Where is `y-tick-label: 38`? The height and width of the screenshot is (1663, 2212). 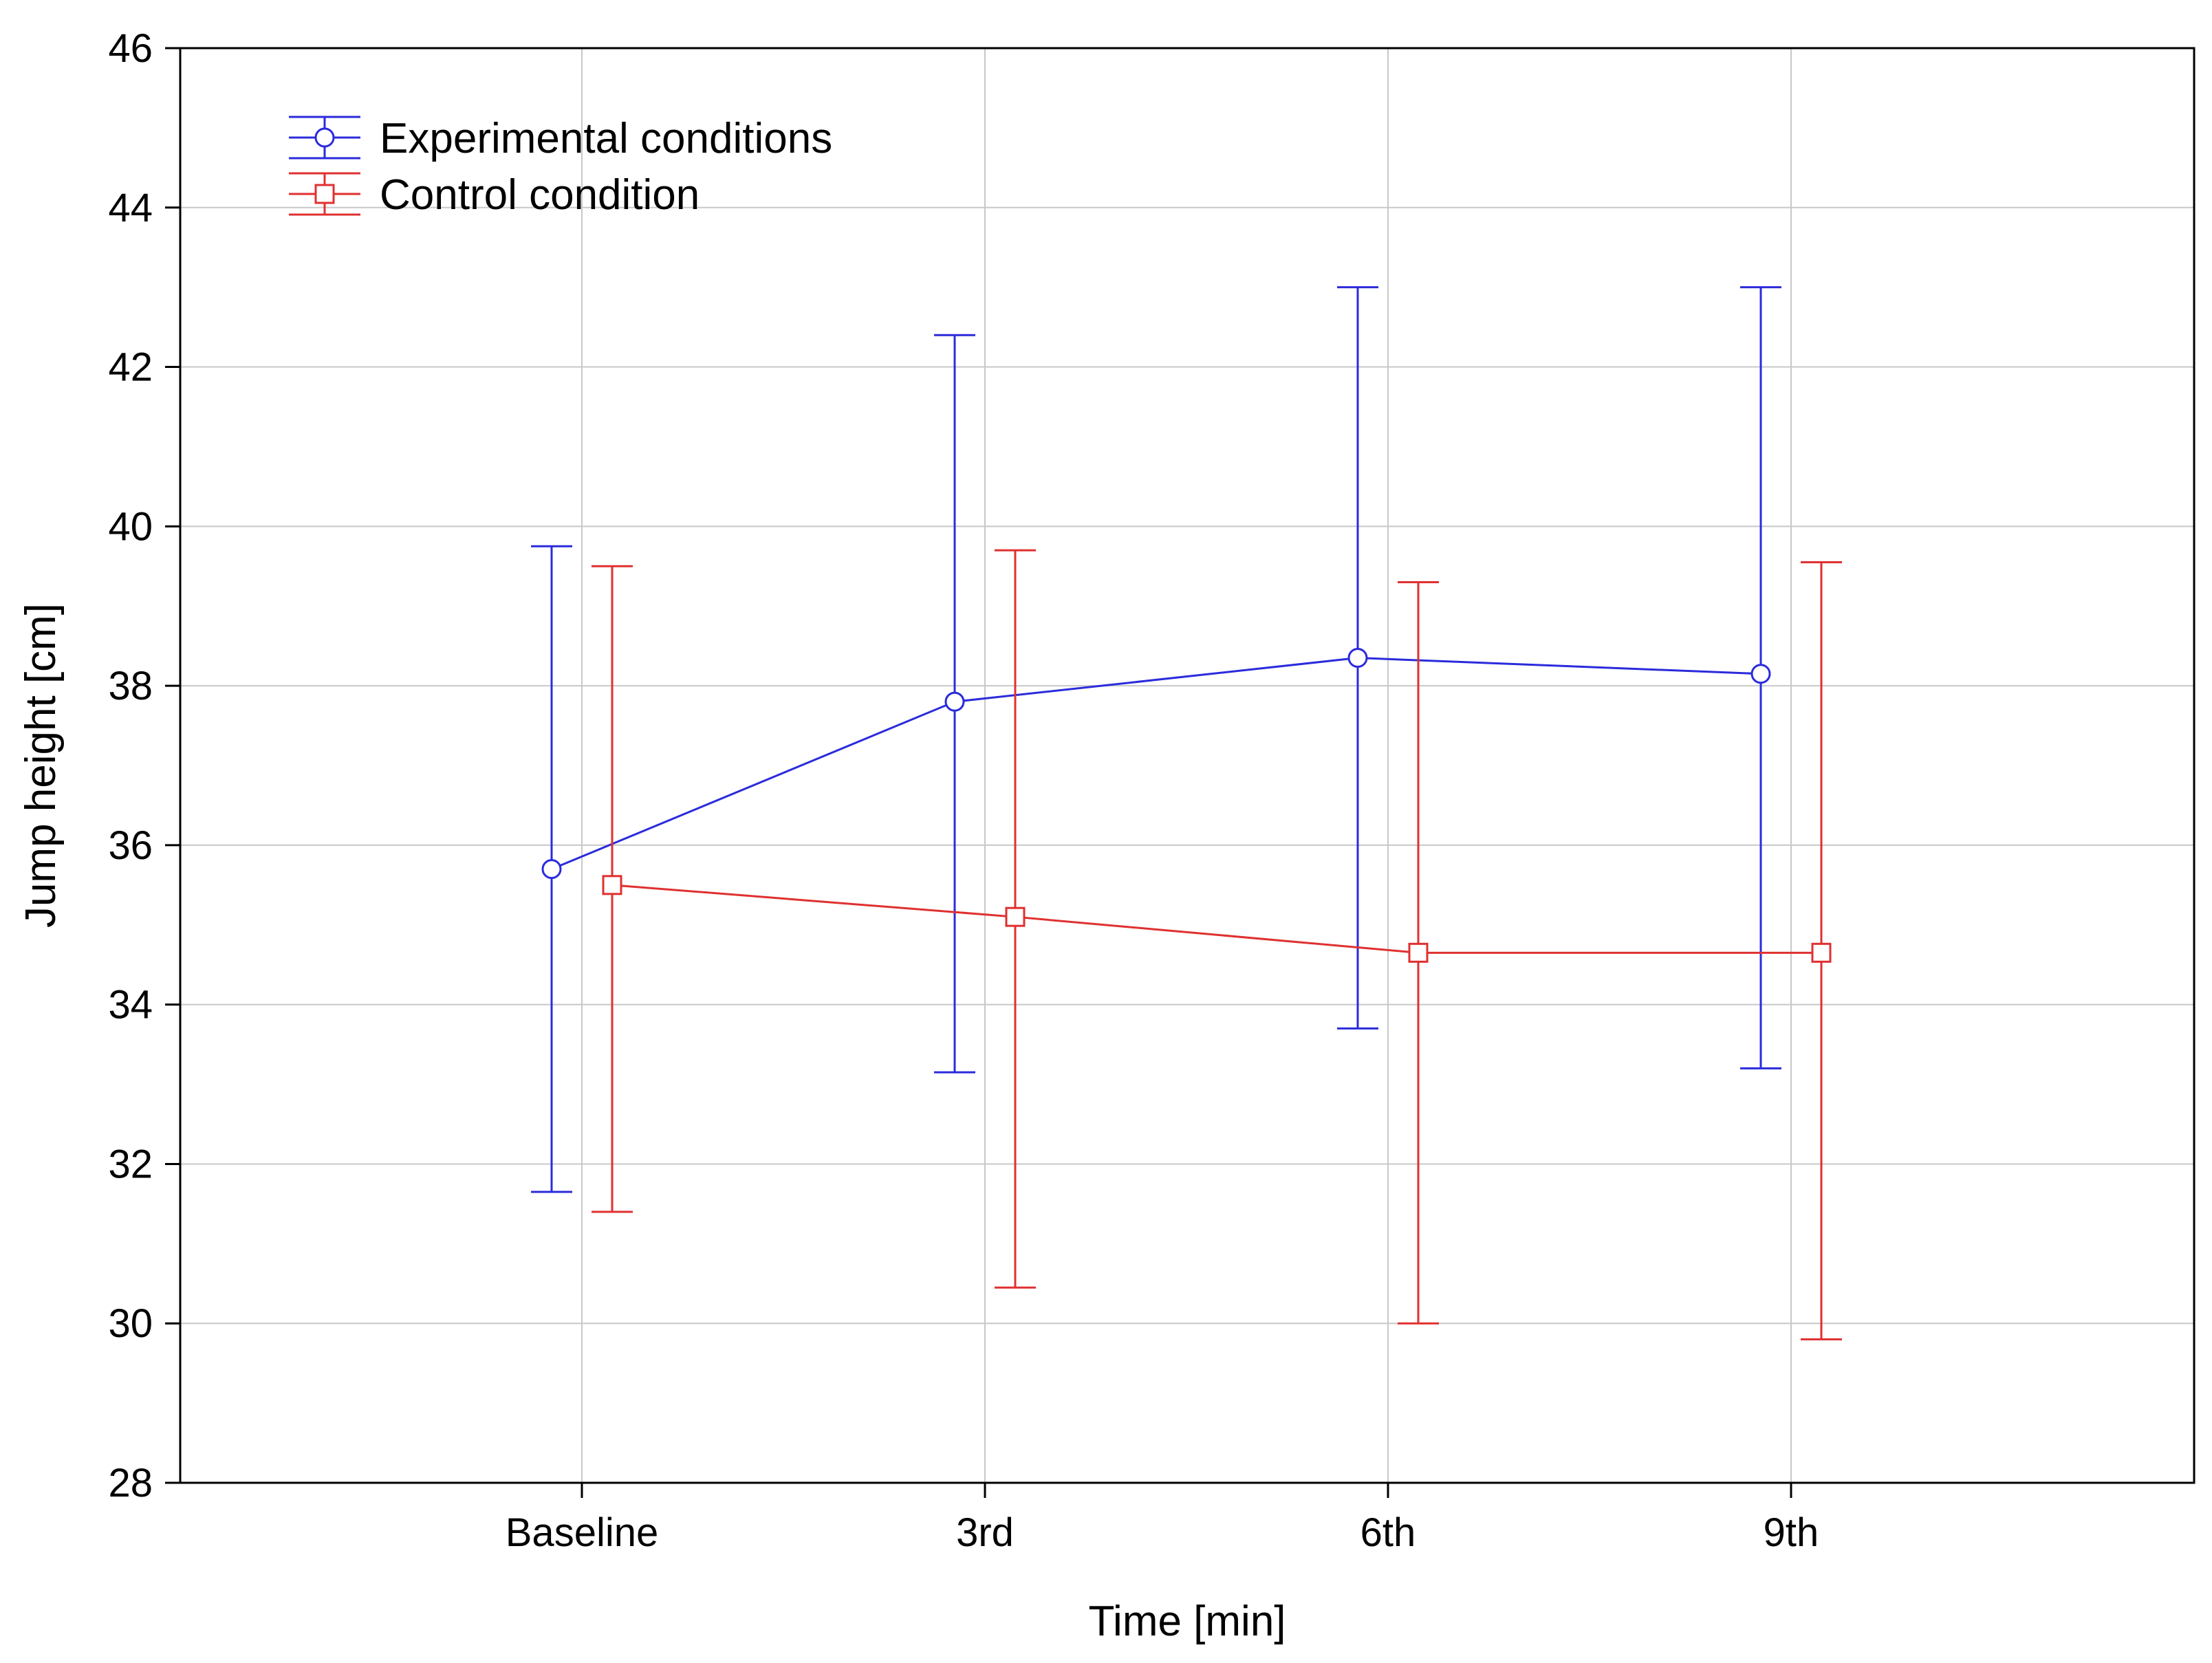 y-tick-label: 38 is located at coordinates (130, 686).